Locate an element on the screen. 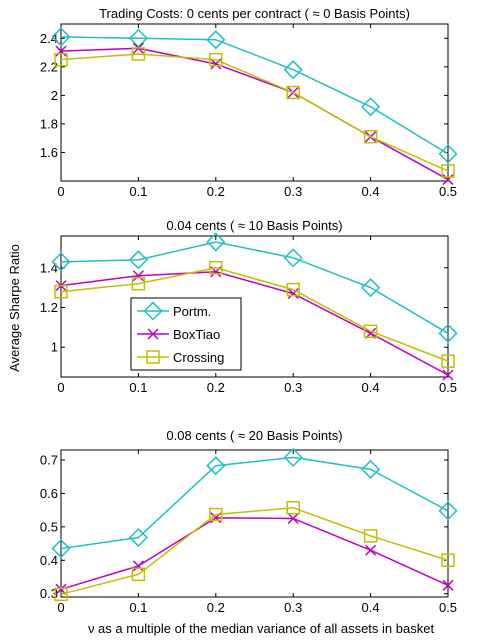 The height and width of the screenshot is (641, 477). y-tick-label: 0.5 is located at coordinates (49, 526).